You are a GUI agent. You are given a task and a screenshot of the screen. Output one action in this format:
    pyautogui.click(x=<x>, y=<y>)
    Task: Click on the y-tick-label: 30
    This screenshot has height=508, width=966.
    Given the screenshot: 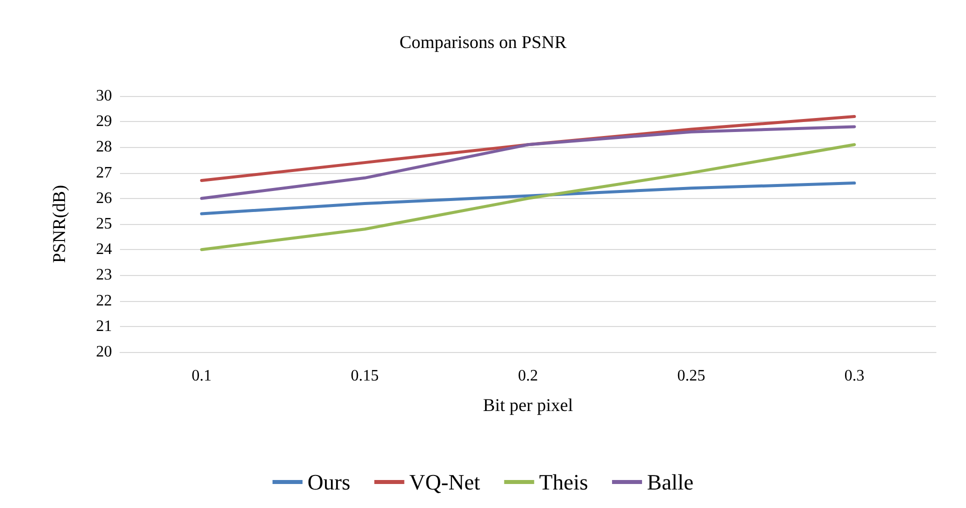 What is the action you would take?
    pyautogui.click(x=104, y=96)
    